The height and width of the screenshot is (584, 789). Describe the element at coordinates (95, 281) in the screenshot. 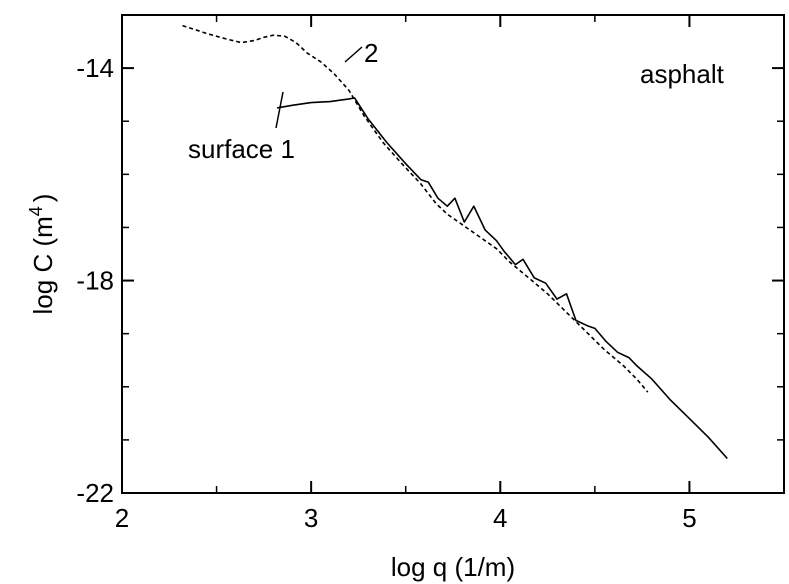

I see `y-tick-label: -18` at that location.